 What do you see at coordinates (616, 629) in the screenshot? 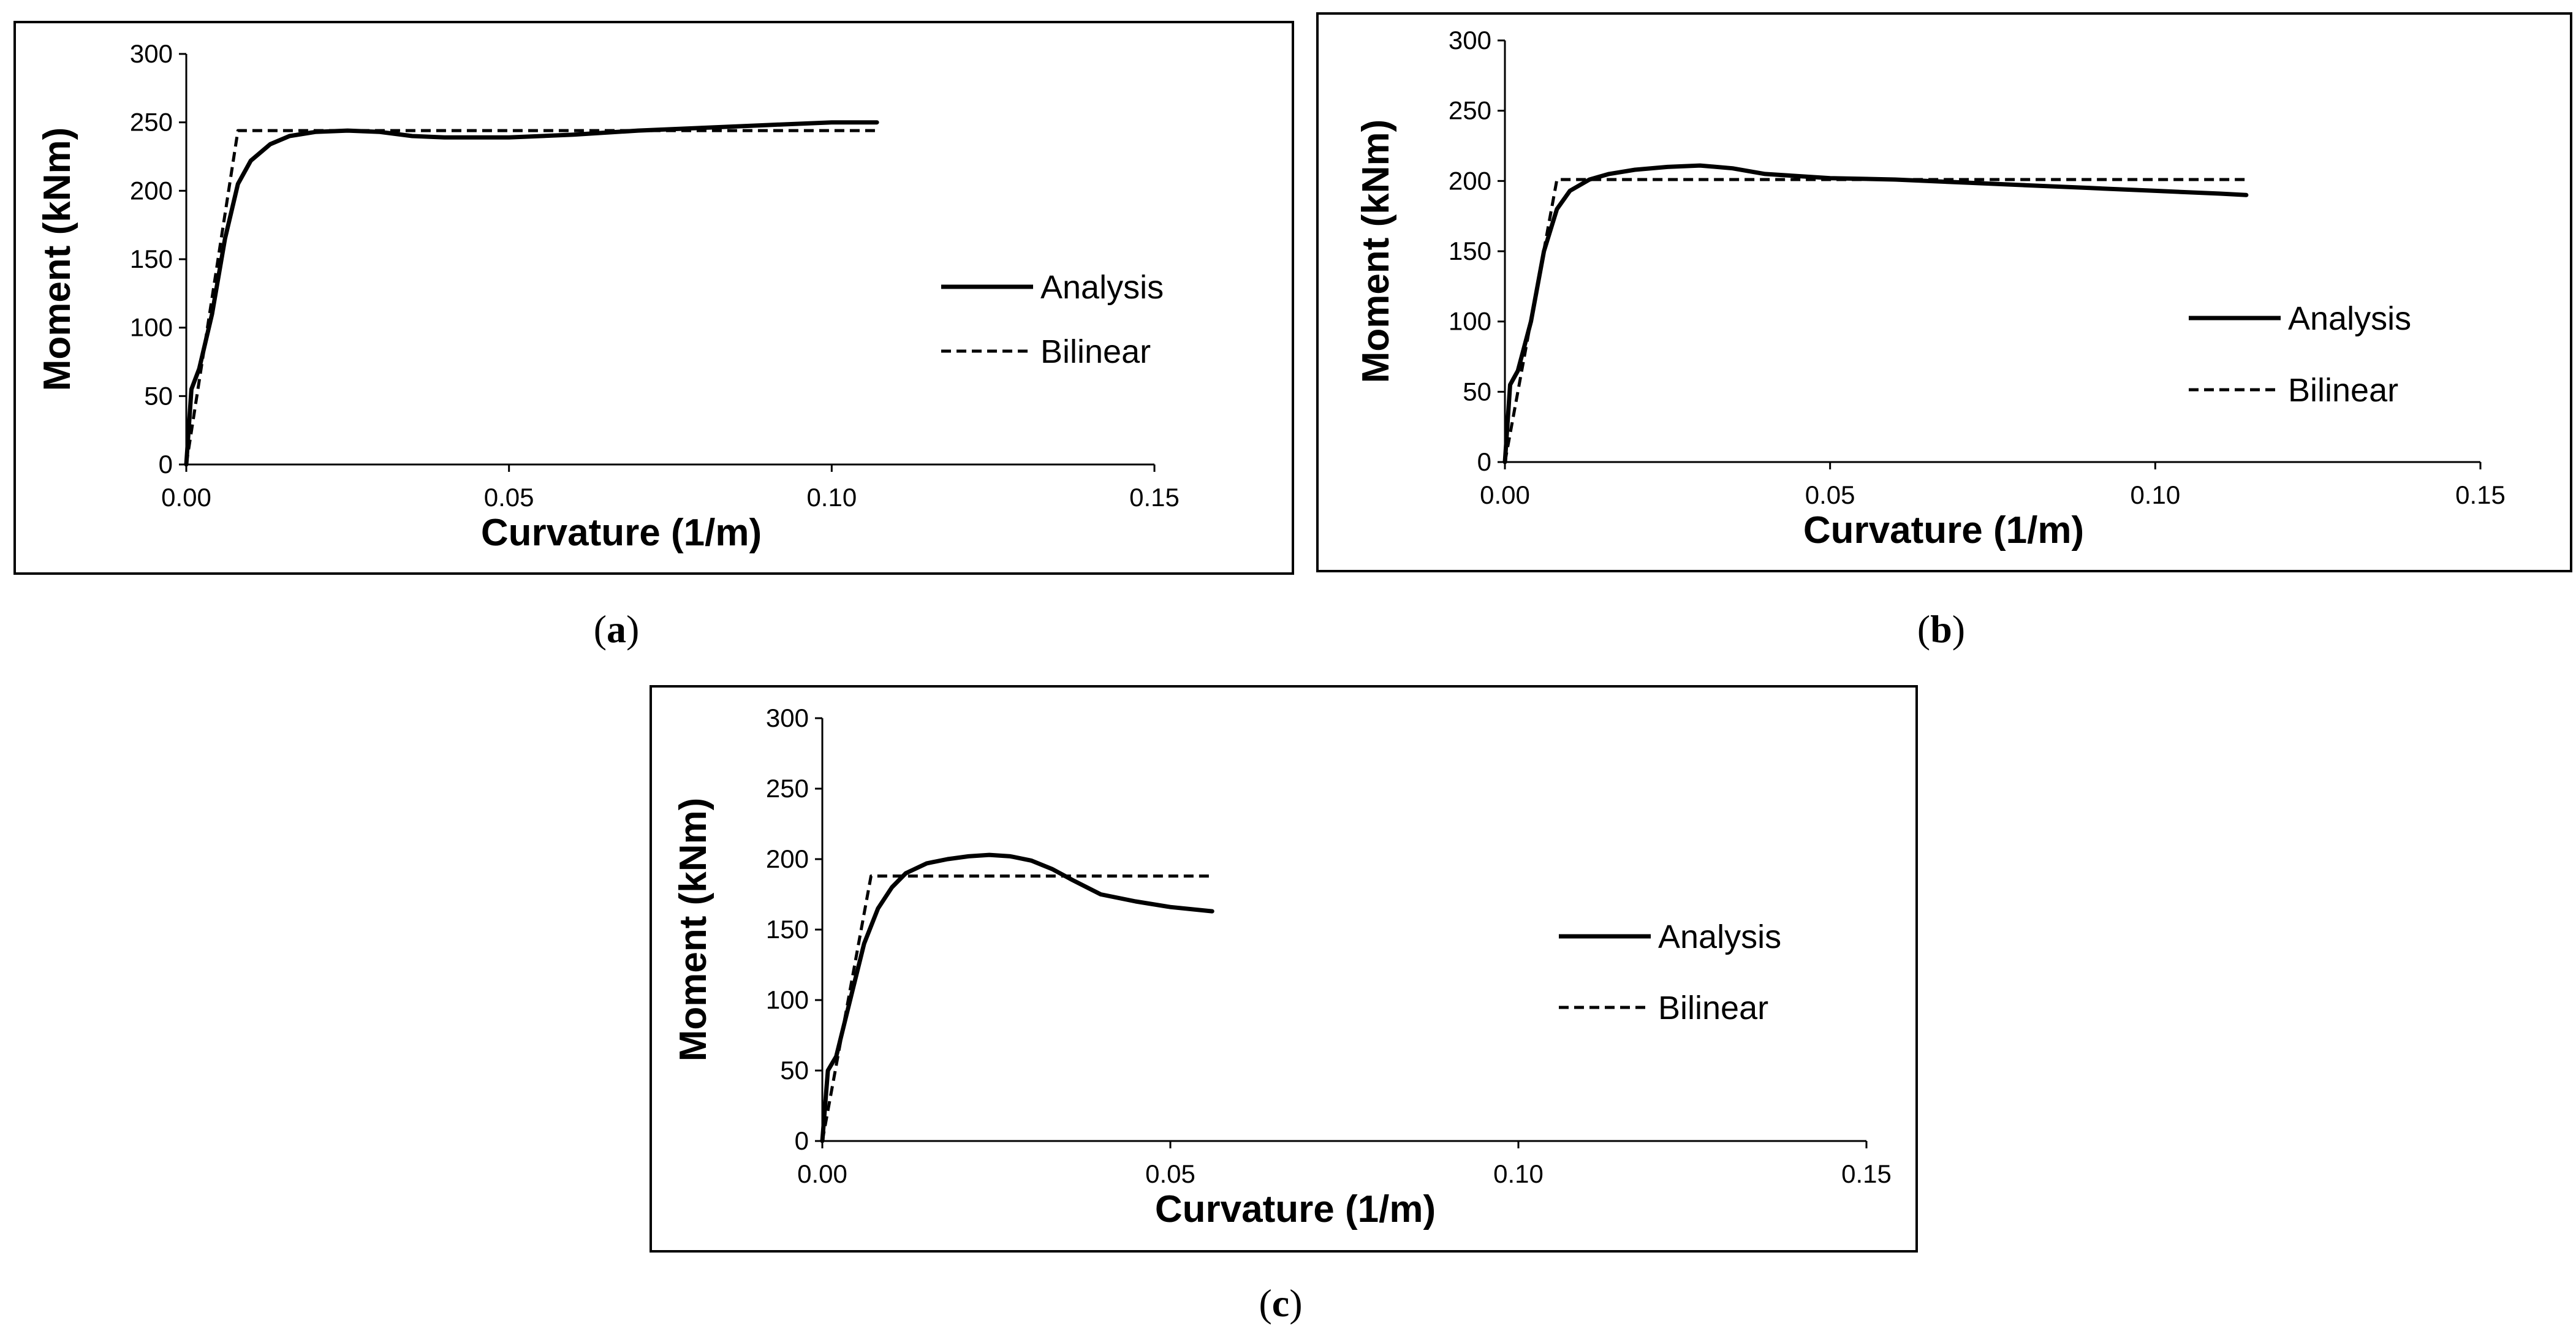
I see `caption-a: (a)` at bounding box center [616, 629].